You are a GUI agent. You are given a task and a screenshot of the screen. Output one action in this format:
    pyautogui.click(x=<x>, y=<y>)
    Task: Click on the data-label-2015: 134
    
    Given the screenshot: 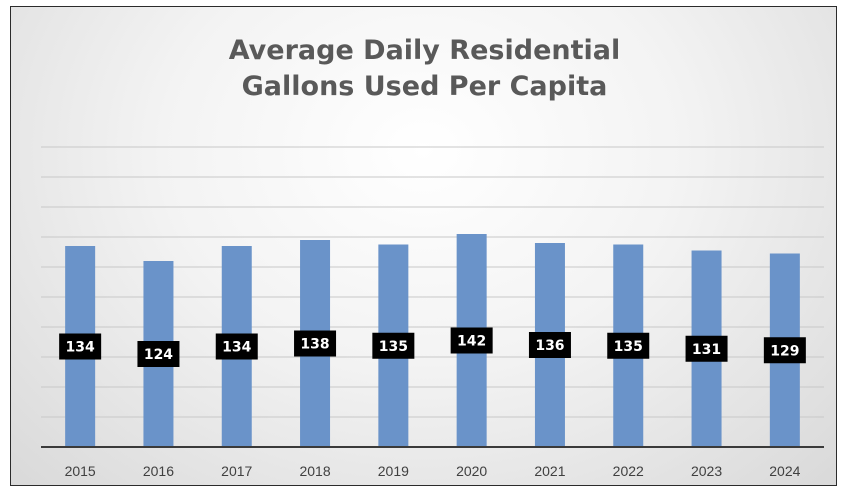 What is the action you would take?
    pyautogui.click(x=80, y=346)
    